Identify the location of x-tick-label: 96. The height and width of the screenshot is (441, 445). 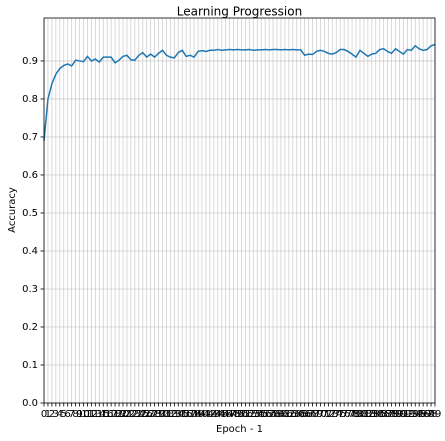
(423, 414).